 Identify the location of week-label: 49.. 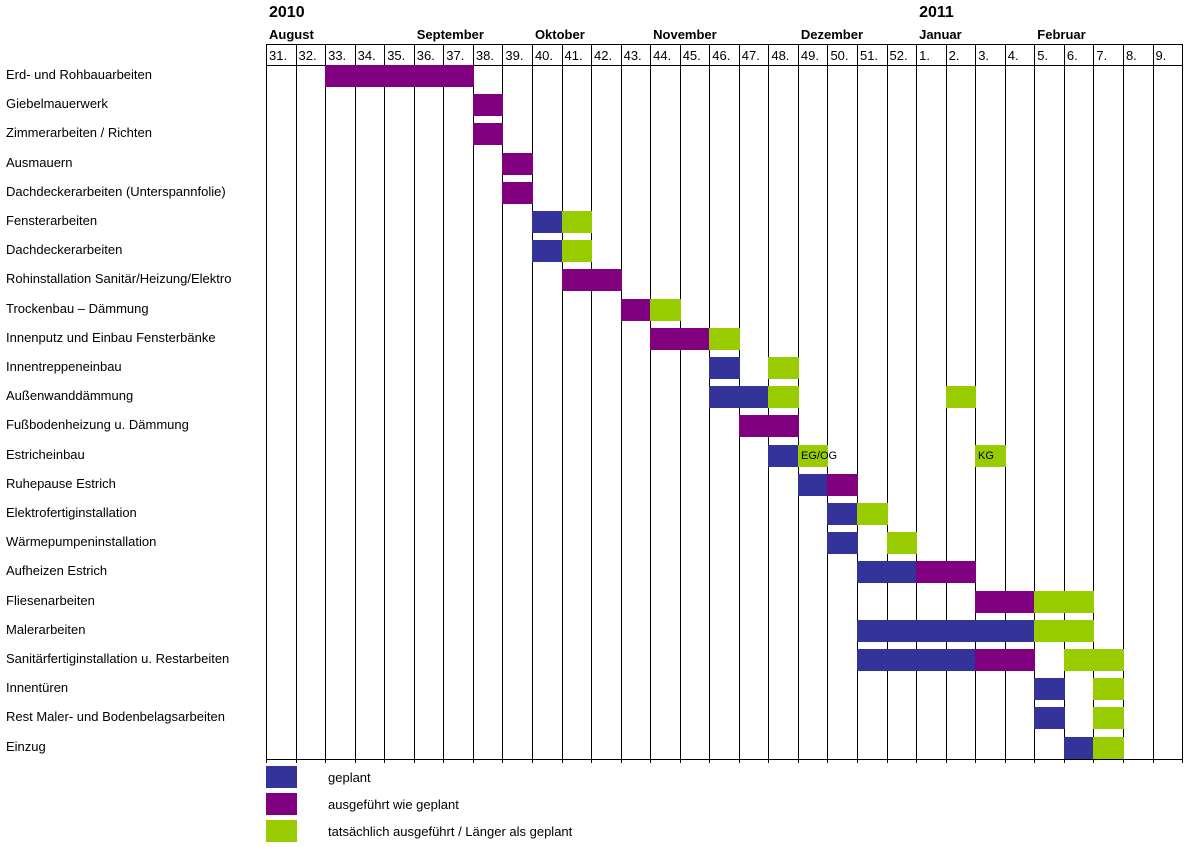
(809, 55).